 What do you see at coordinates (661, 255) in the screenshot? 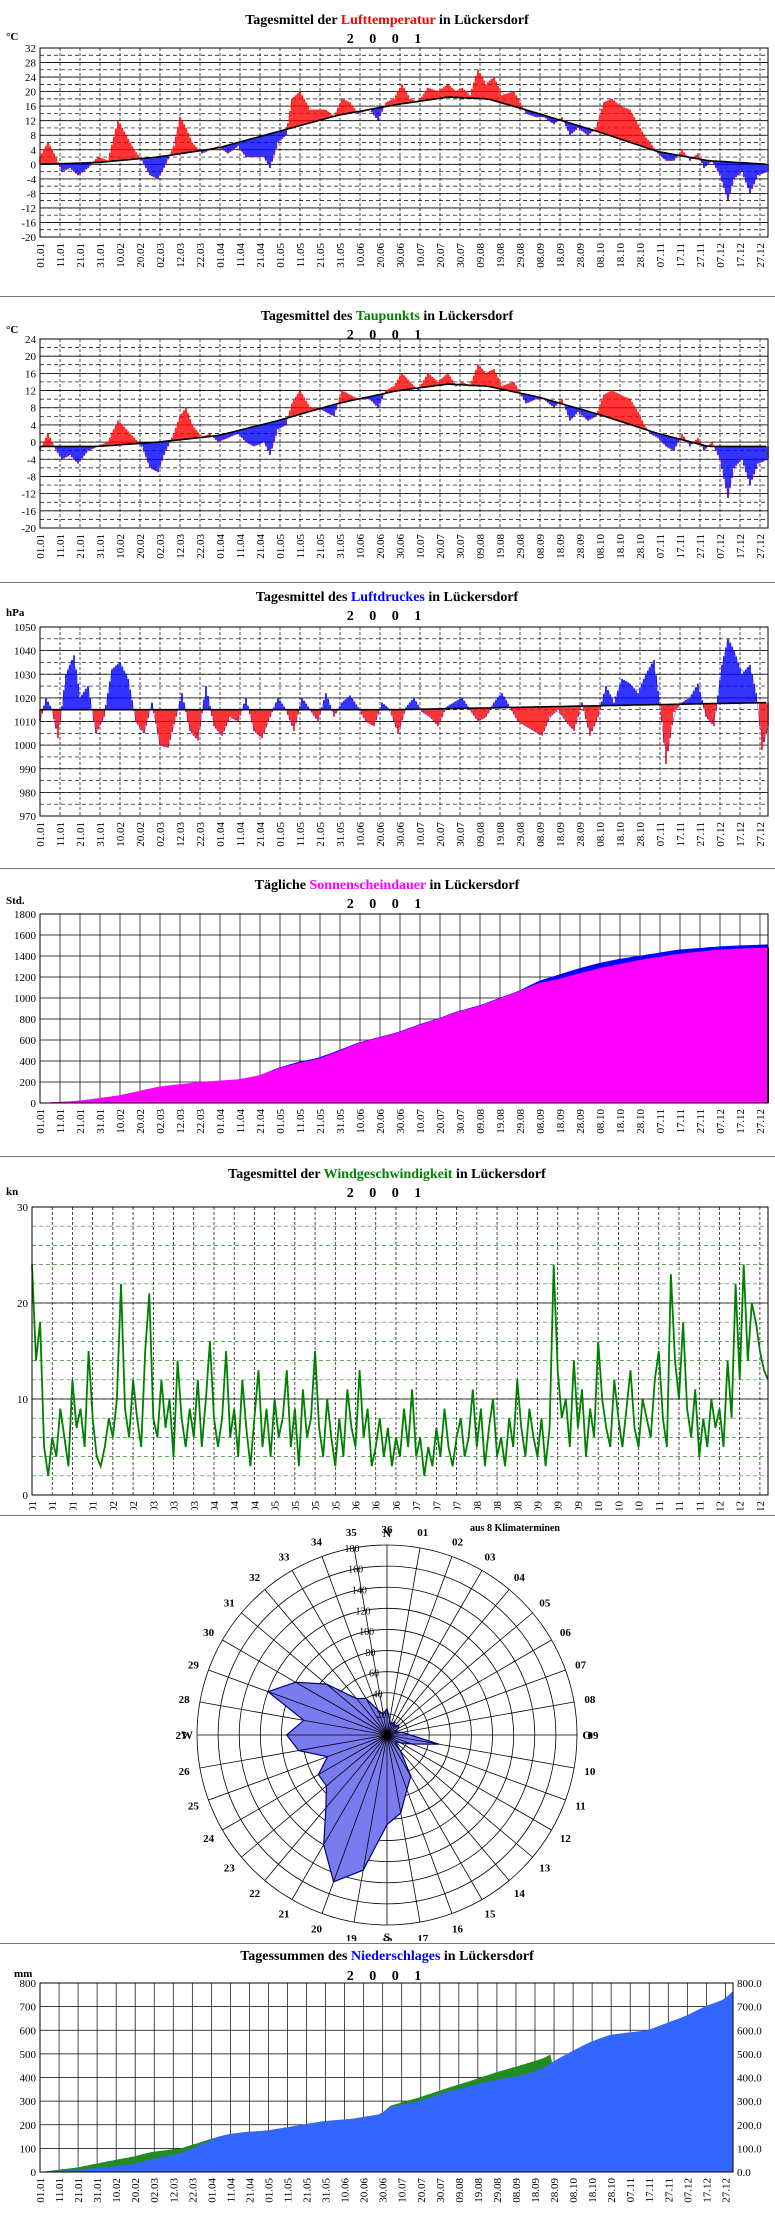
I see `temp-xtick-label: 07.11` at bounding box center [661, 255].